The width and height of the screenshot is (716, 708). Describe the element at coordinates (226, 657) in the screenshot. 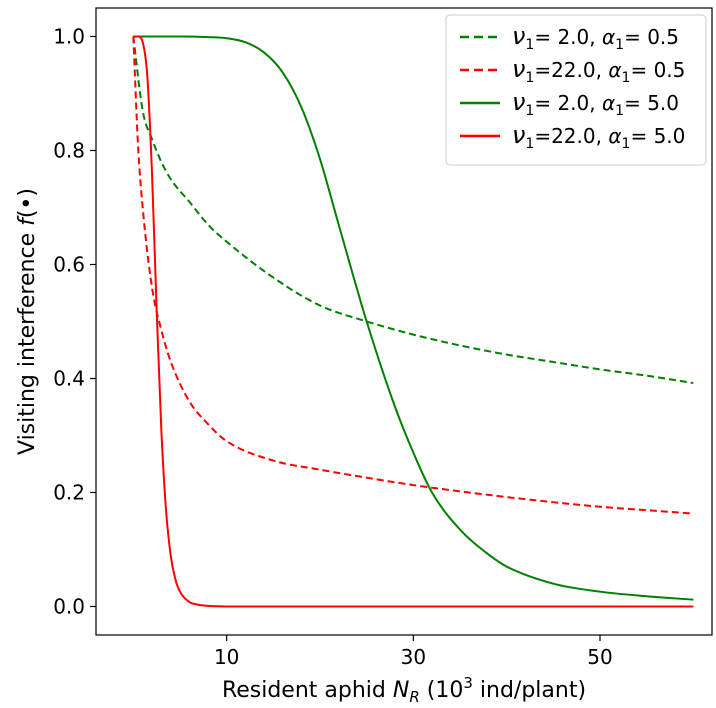

I see `x-tick-label: 10` at that location.